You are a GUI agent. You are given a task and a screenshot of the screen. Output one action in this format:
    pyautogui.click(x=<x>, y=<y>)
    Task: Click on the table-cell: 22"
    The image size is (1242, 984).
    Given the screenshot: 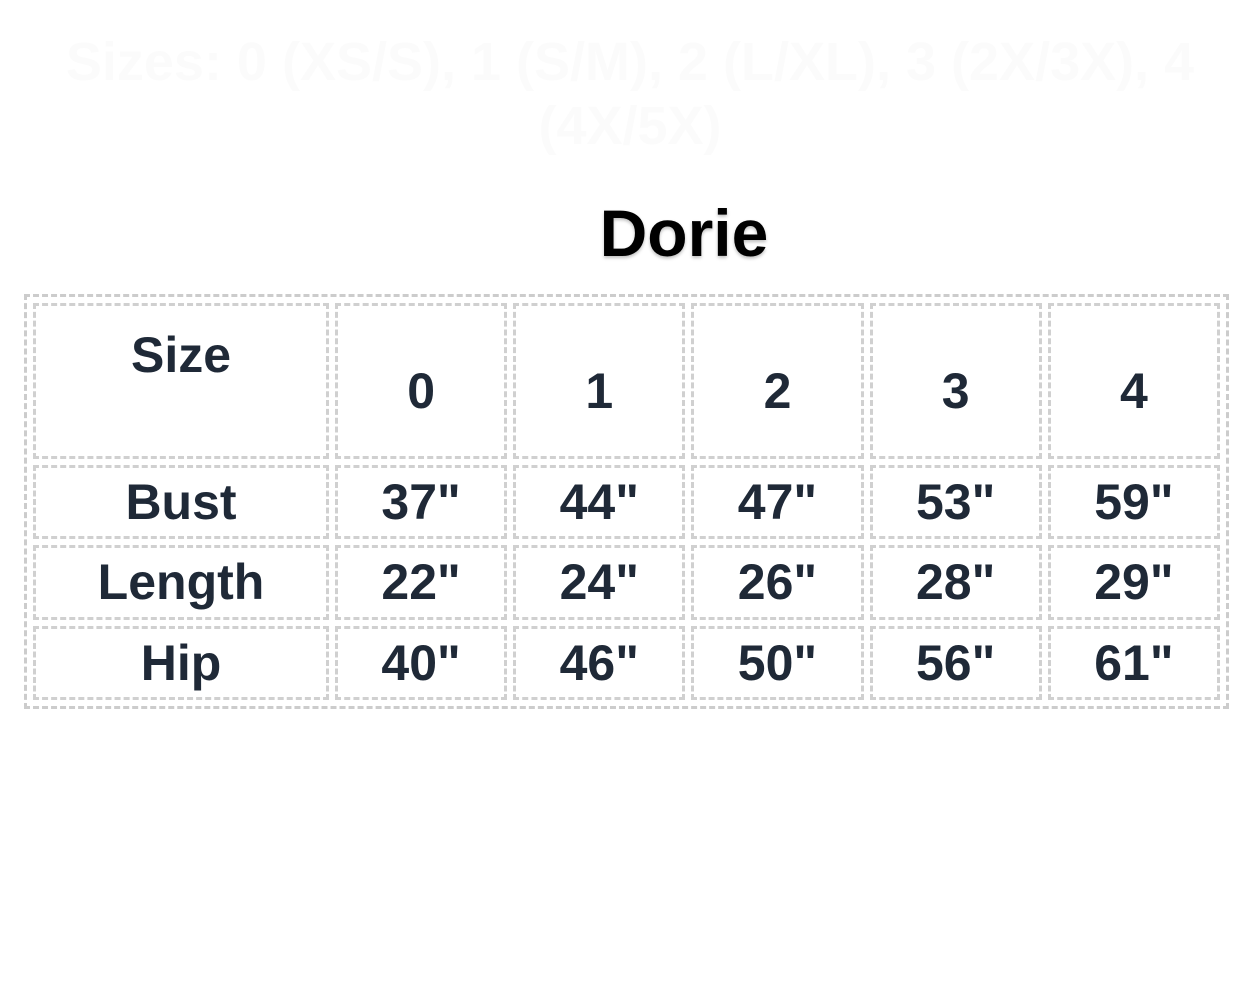 What is the action you would take?
    pyautogui.click(x=421, y=582)
    